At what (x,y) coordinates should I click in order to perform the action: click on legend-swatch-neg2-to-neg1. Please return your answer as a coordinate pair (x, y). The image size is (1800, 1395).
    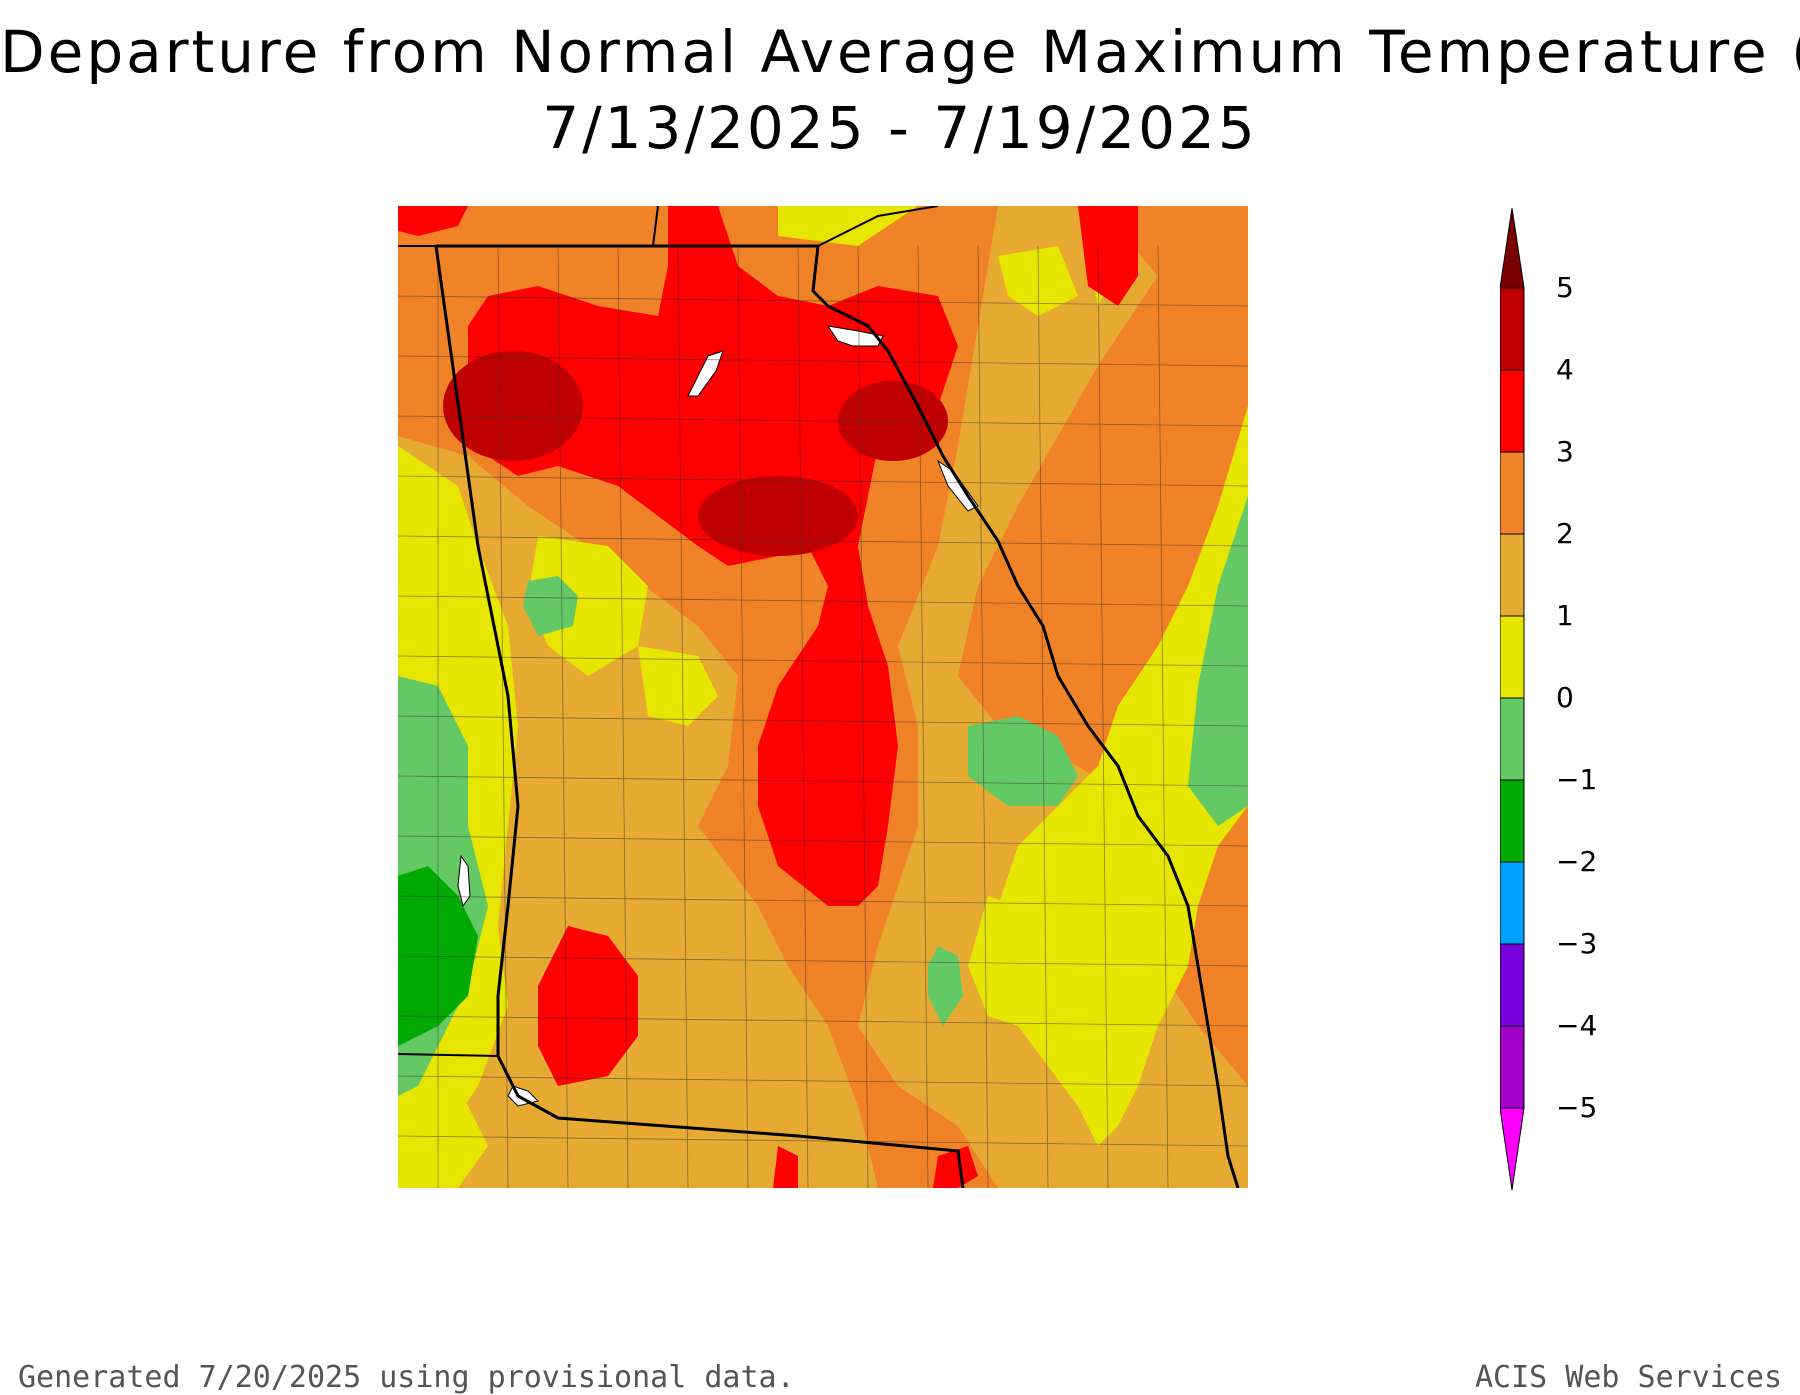
    Looking at the image, I should click on (1512, 821).